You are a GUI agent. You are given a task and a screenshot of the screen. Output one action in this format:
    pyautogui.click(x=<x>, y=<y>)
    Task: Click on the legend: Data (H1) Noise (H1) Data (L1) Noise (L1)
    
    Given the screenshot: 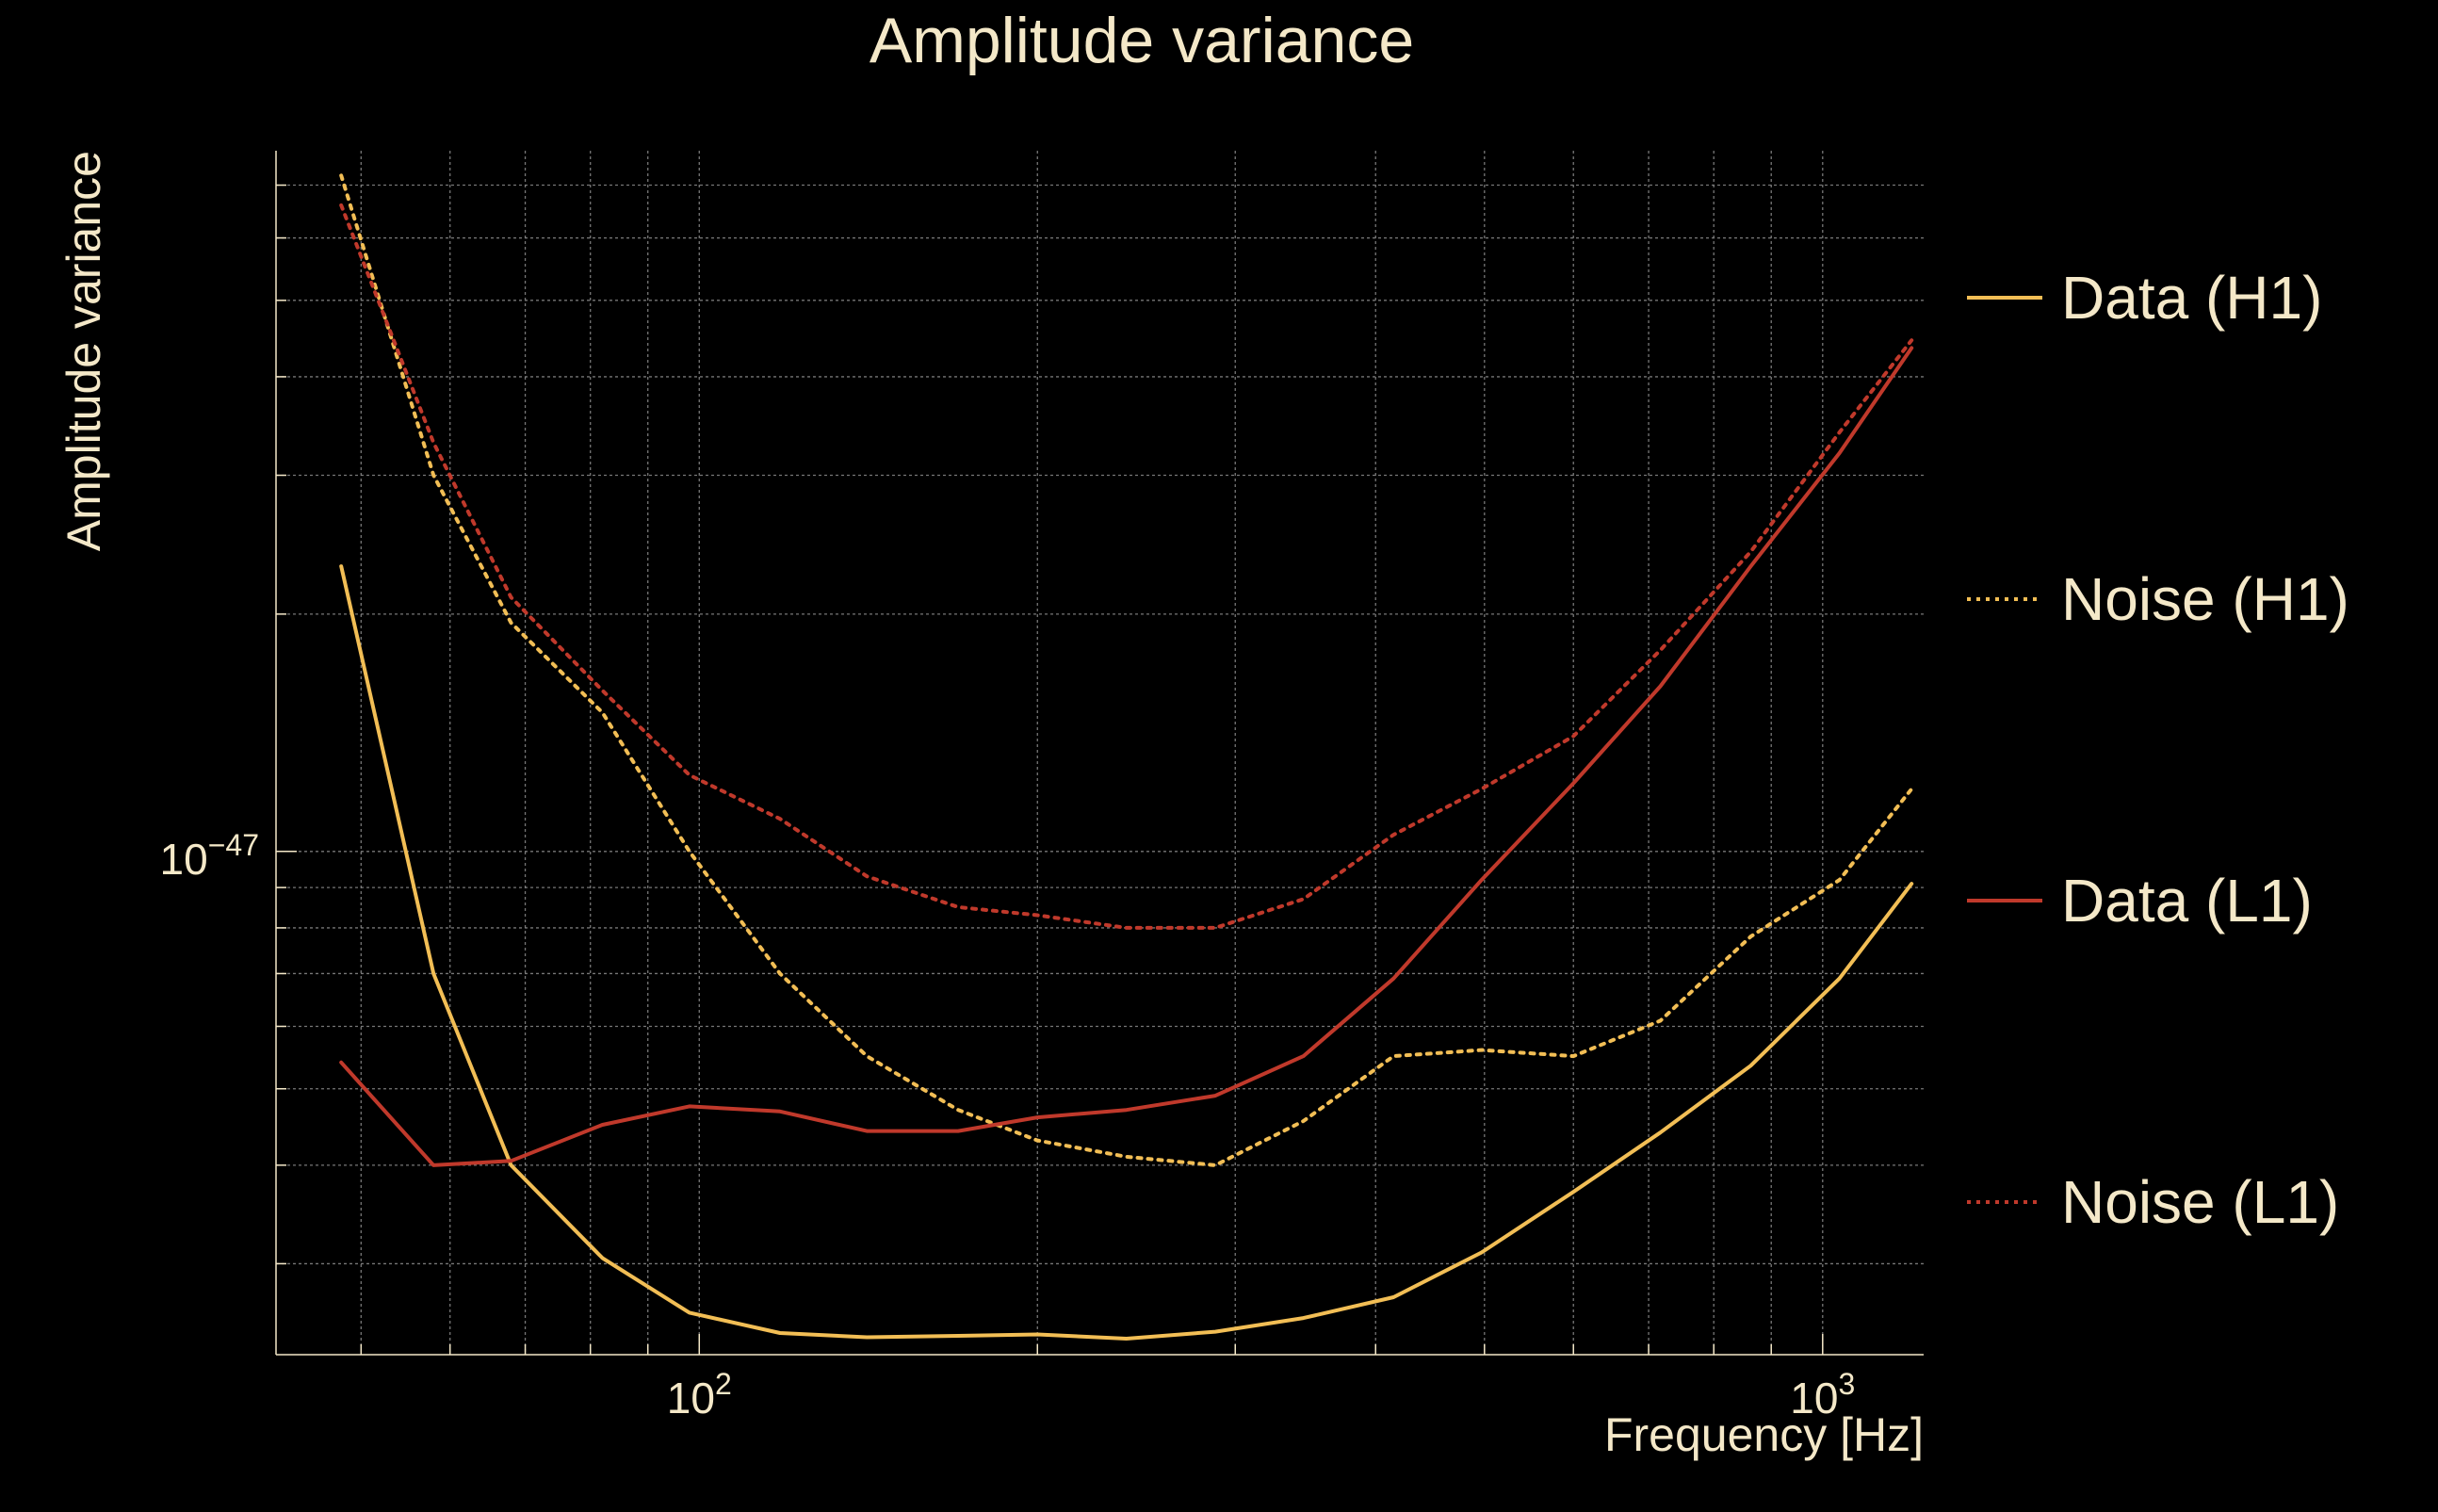 What is the action you would take?
    pyautogui.click(x=2158, y=750)
    